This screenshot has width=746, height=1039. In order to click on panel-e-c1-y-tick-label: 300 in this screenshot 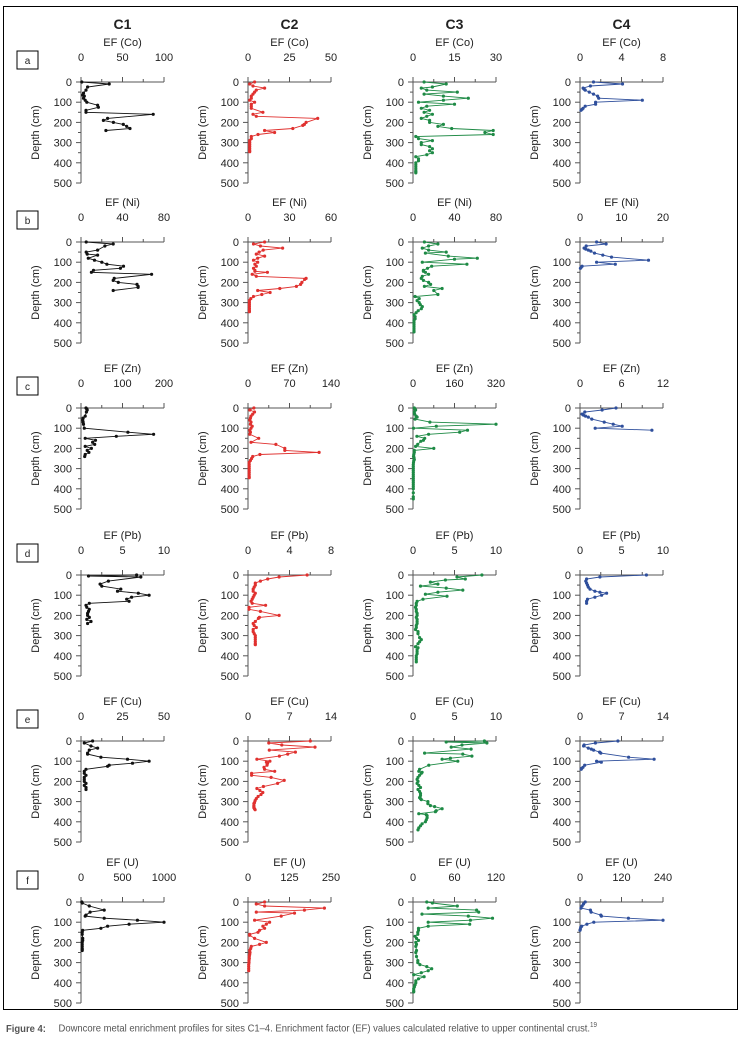, I will do `click(63, 803)`.